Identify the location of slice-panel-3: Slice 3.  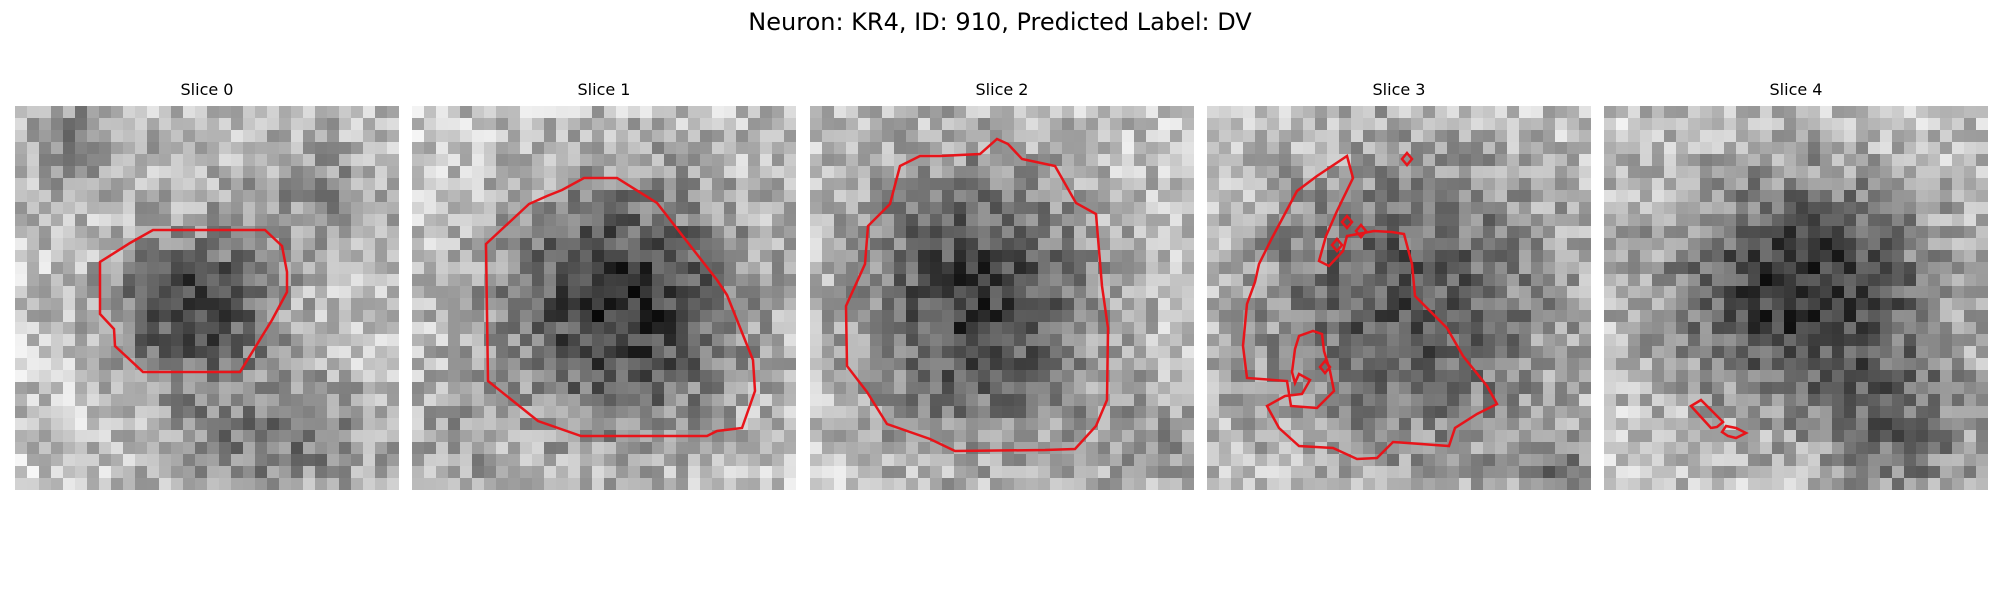
(1399, 285).